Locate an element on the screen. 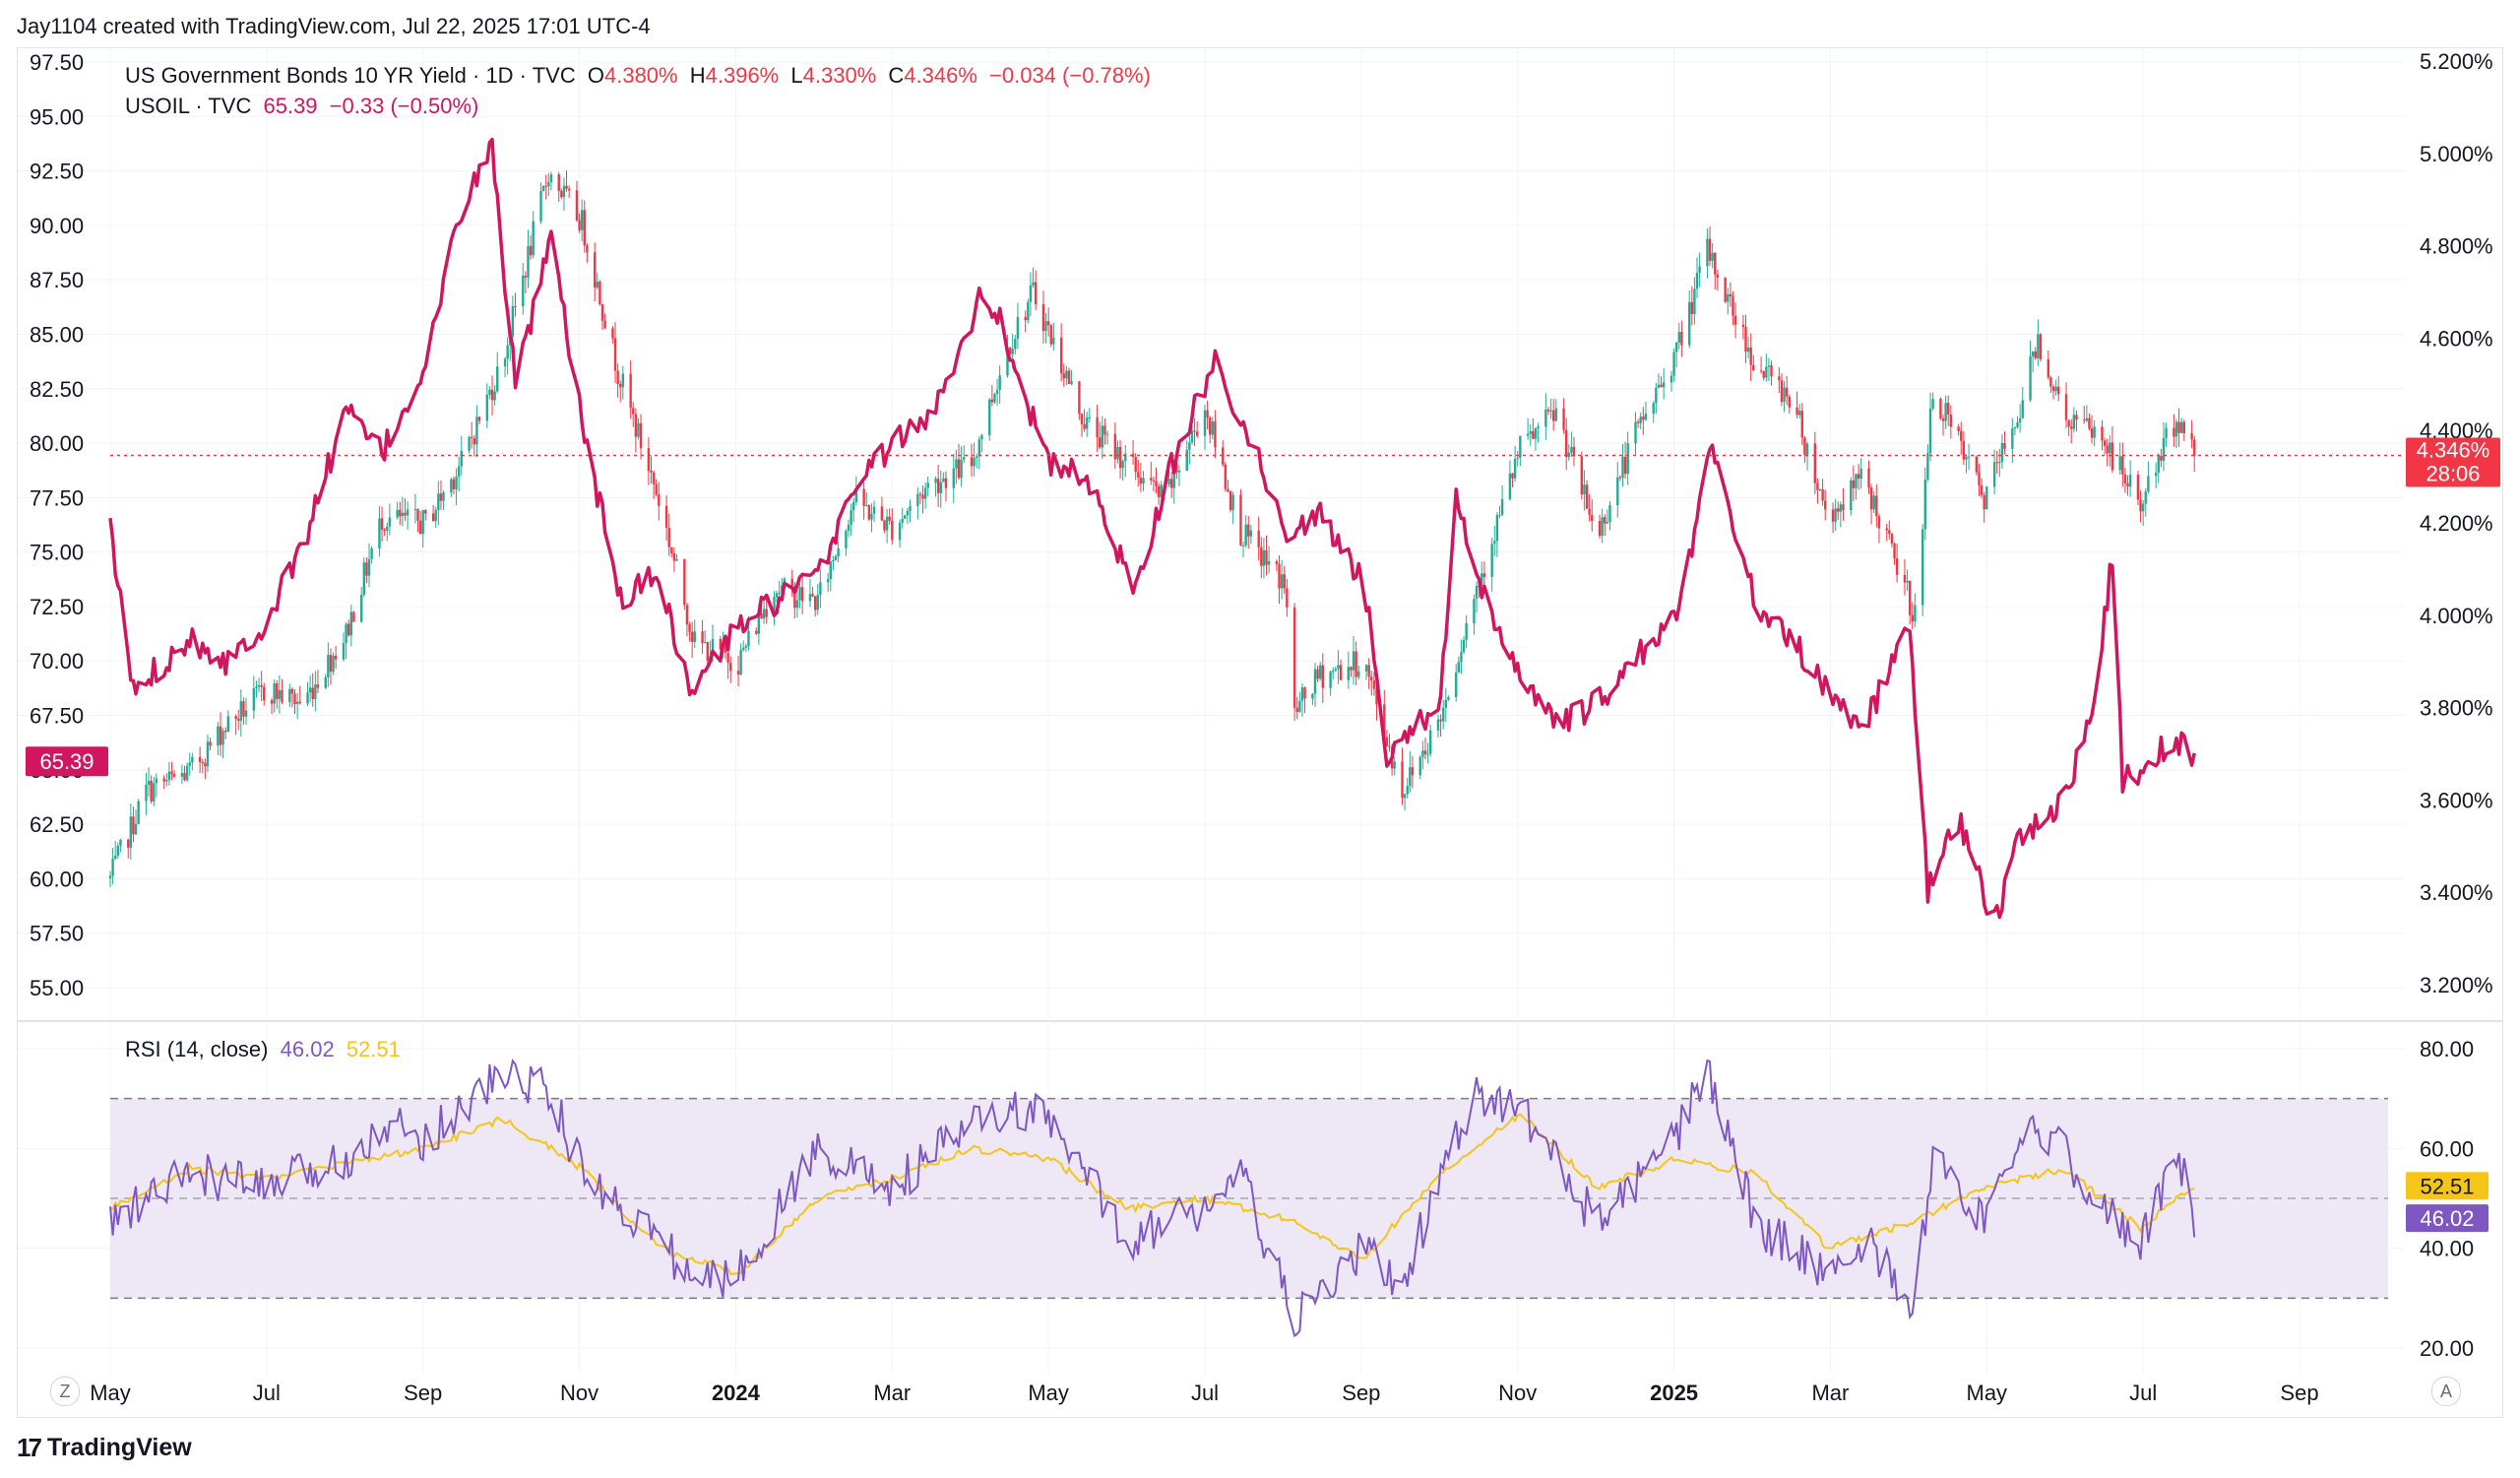 The image size is (2520, 1478). rsi-legend: RSI (14, close) 46.02 52.51 is located at coordinates (266, 1049).